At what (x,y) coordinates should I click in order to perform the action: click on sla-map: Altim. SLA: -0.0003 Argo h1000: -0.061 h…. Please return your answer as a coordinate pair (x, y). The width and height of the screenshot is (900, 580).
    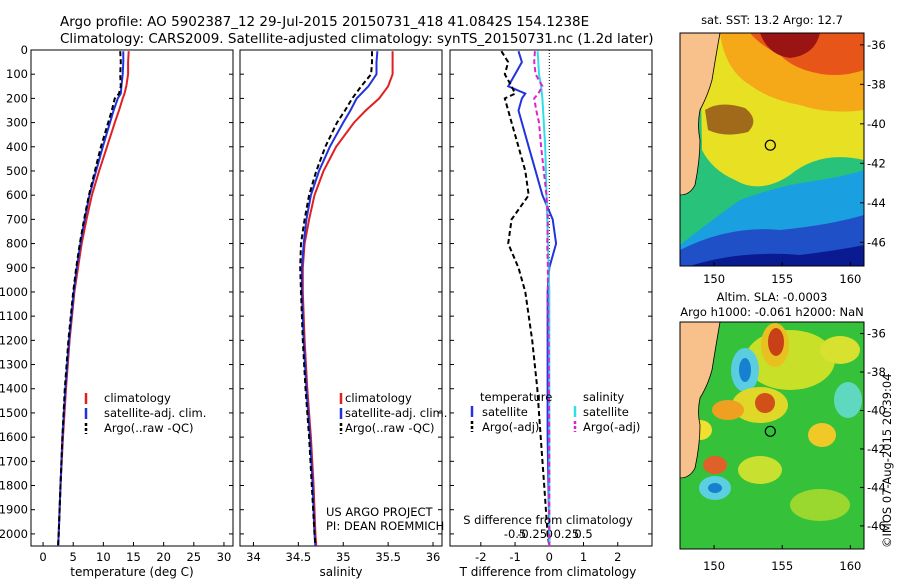
    Looking at the image, I should click on (782, 431).